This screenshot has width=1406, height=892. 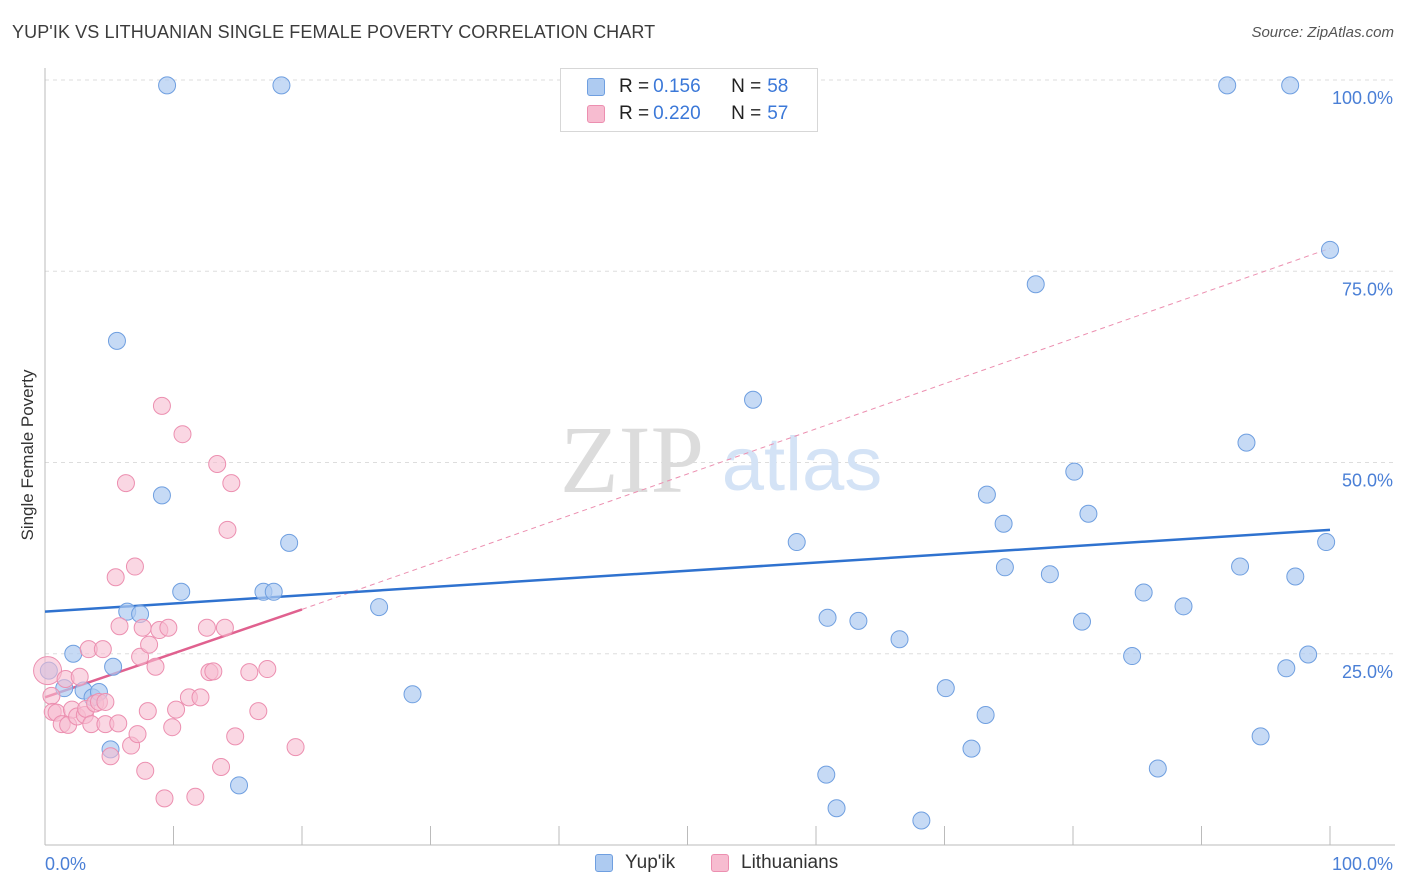 I want to click on y-tick-label: 50.0%, so click(x=1367, y=481).